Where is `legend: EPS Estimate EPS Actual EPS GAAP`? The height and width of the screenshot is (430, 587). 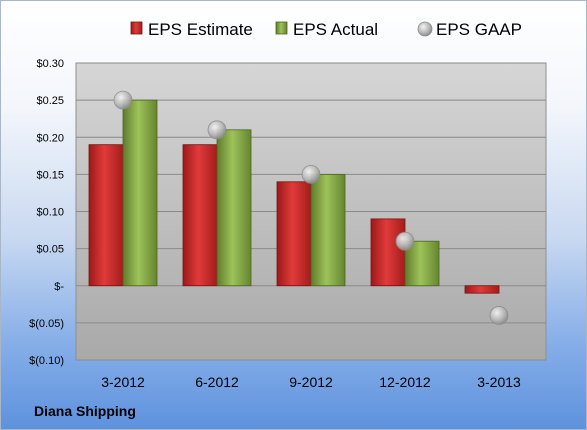 legend: EPS Estimate EPS Actual EPS GAAP is located at coordinates (326, 29).